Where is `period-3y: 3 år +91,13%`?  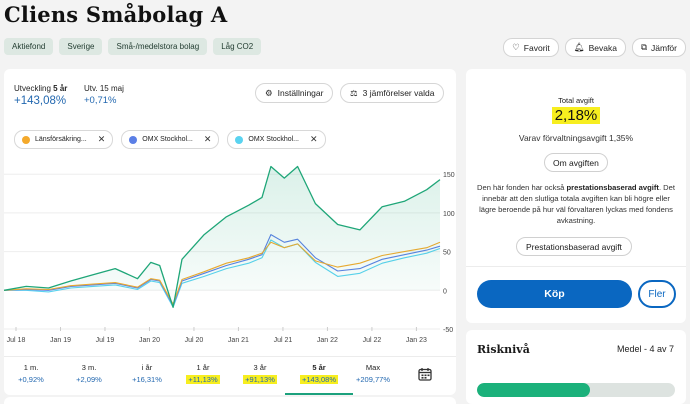 period-3y: 3 år +91,13% is located at coordinates (260, 373).